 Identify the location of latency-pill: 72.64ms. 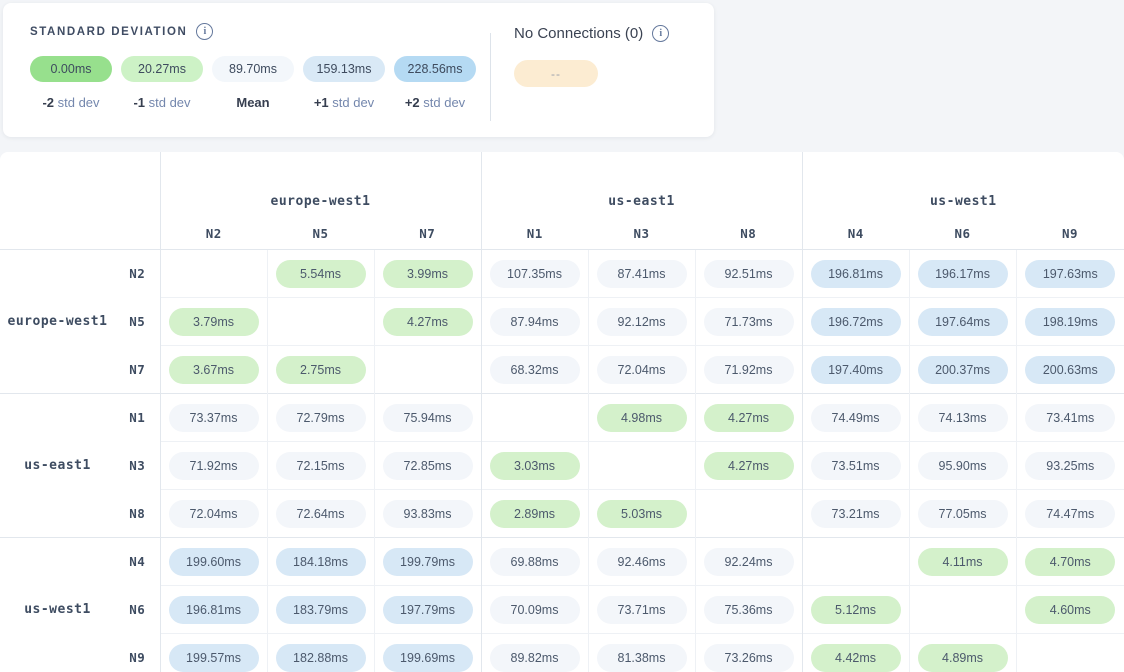
(320, 513).